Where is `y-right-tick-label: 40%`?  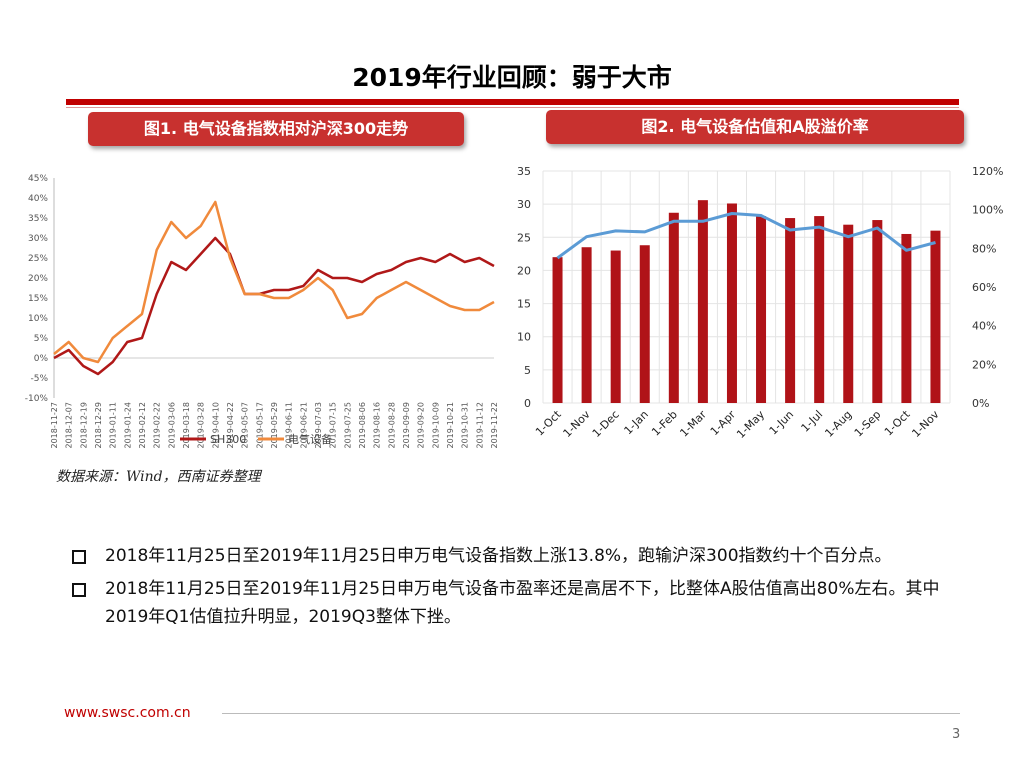 y-right-tick-label: 40% is located at coordinates (984, 326).